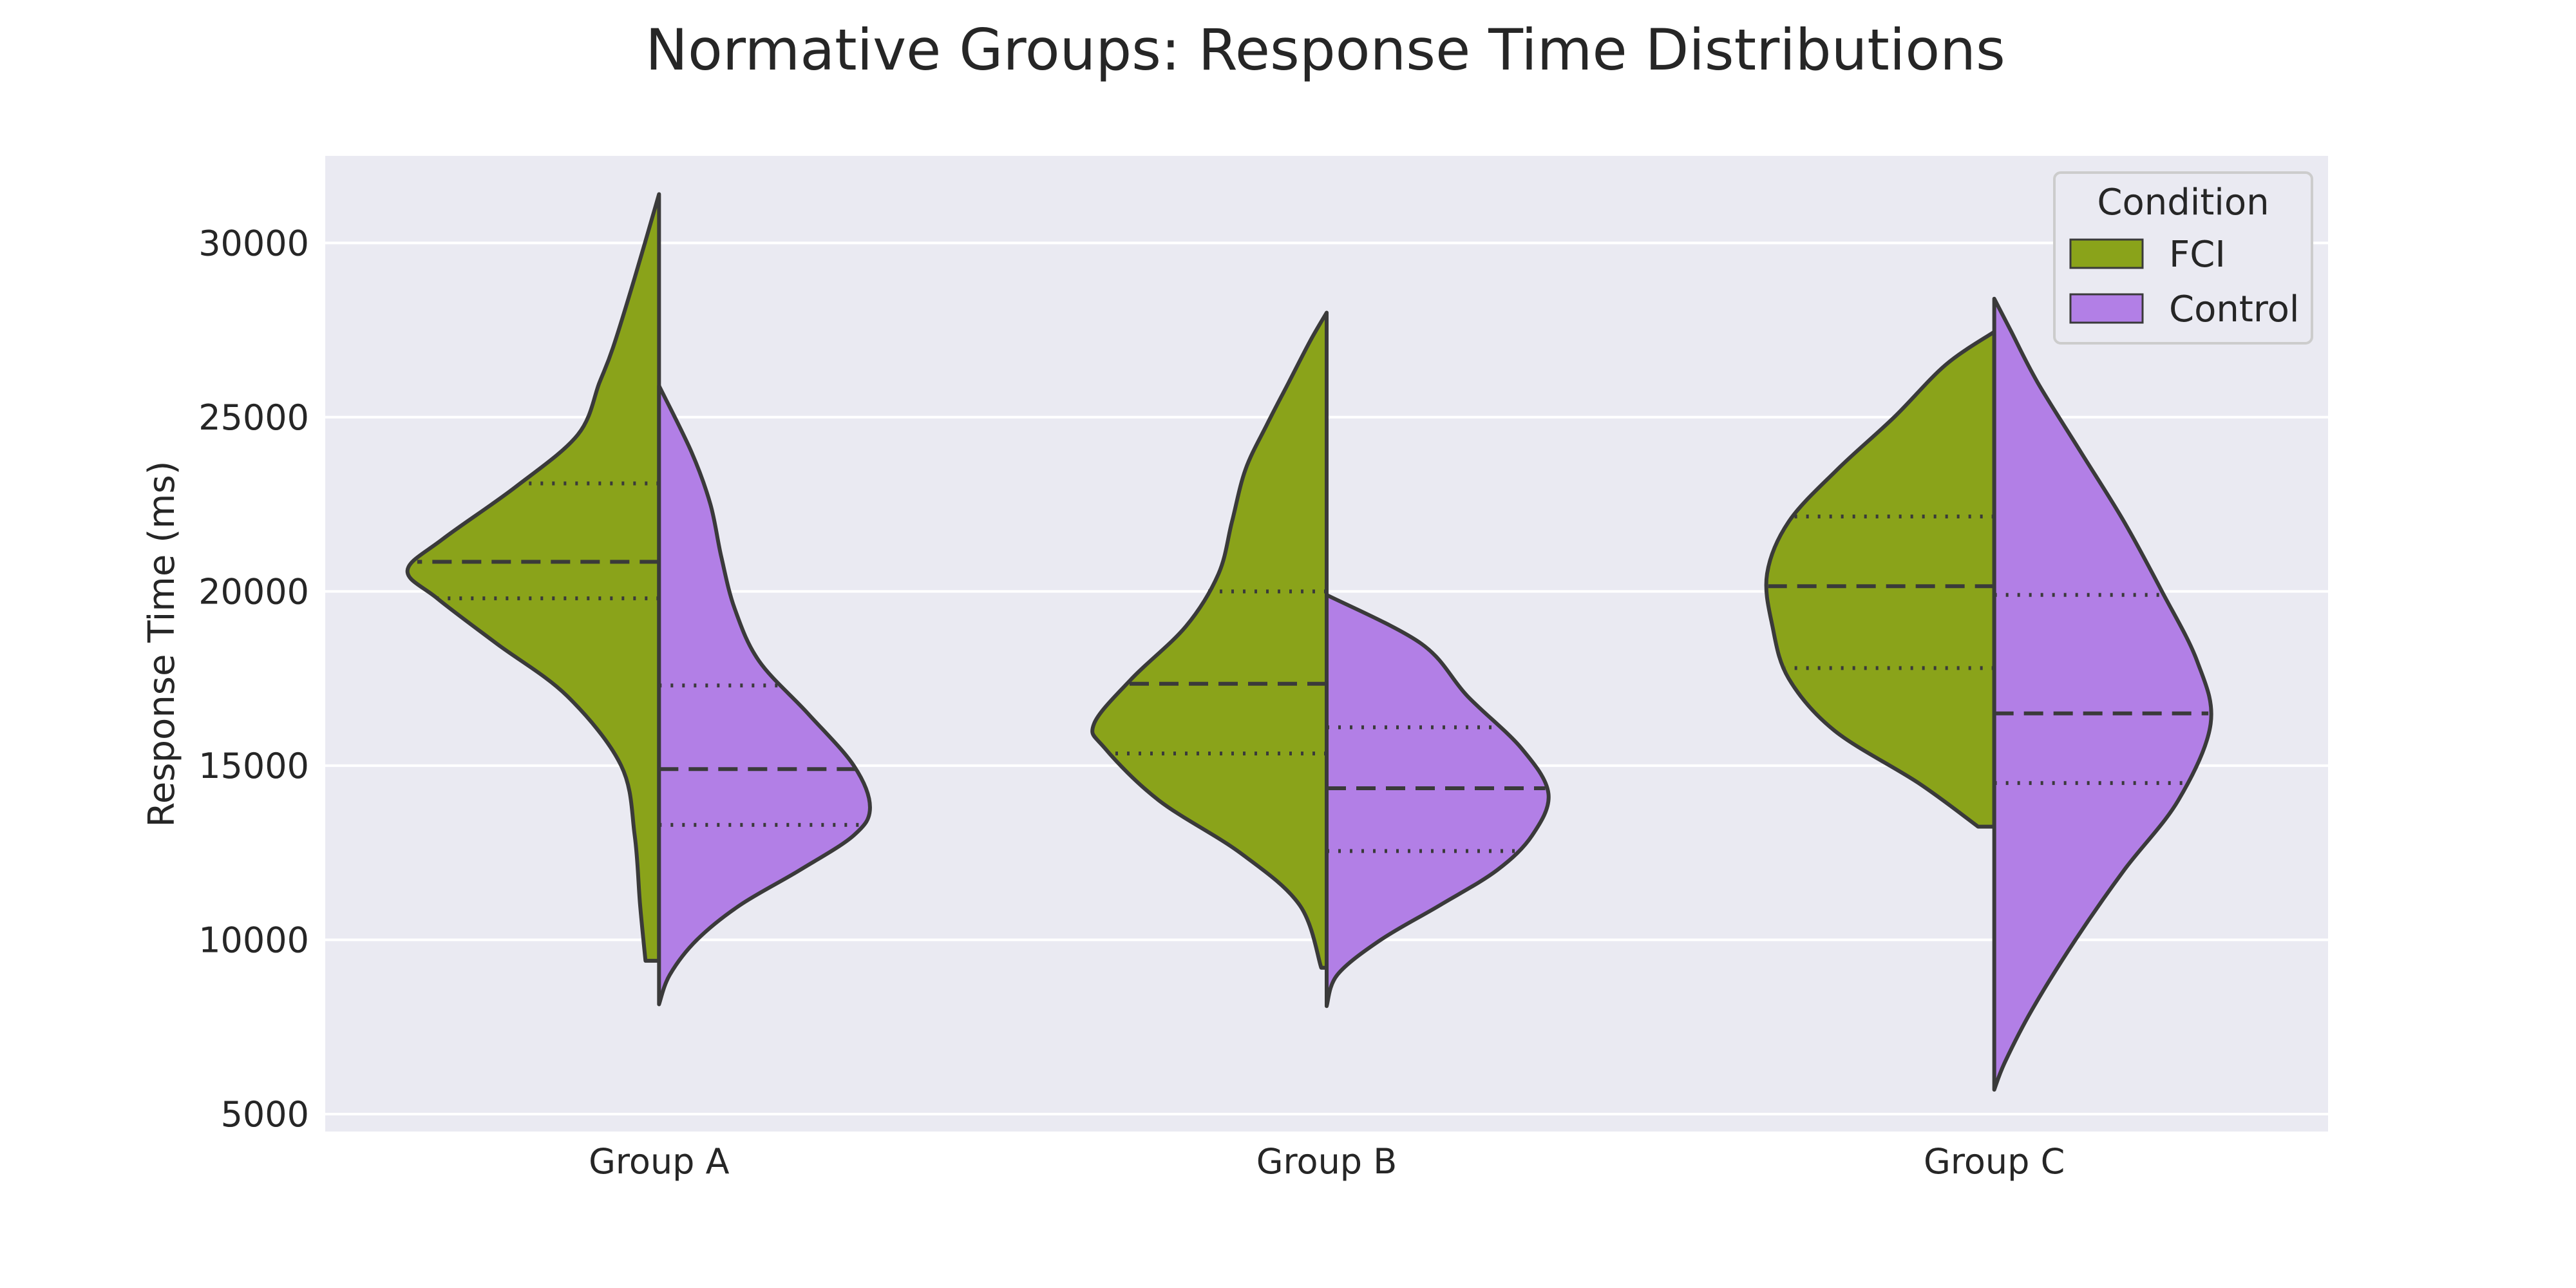 This screenshot has width=2576, height=1288. I want to click on violin-control-group-b, so click(1438, 801).